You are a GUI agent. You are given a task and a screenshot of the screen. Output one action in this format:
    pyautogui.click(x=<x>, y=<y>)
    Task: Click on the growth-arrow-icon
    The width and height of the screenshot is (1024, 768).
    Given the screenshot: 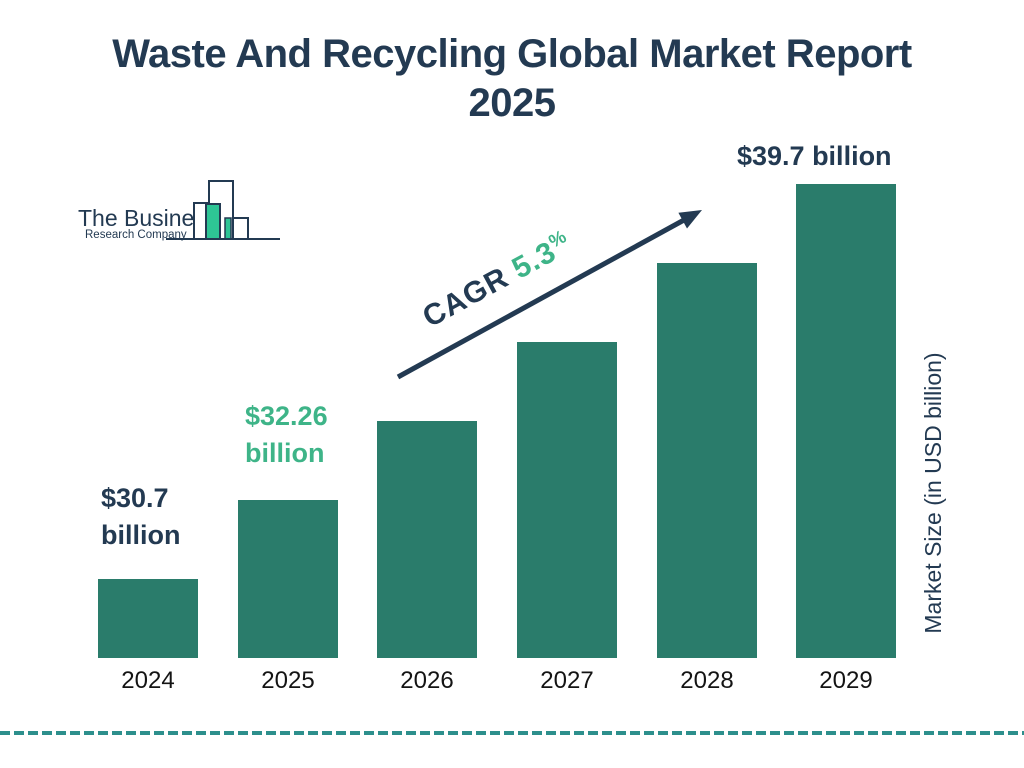 What is the action you would take?
    pyautogui.click(x=549, y=295)
    